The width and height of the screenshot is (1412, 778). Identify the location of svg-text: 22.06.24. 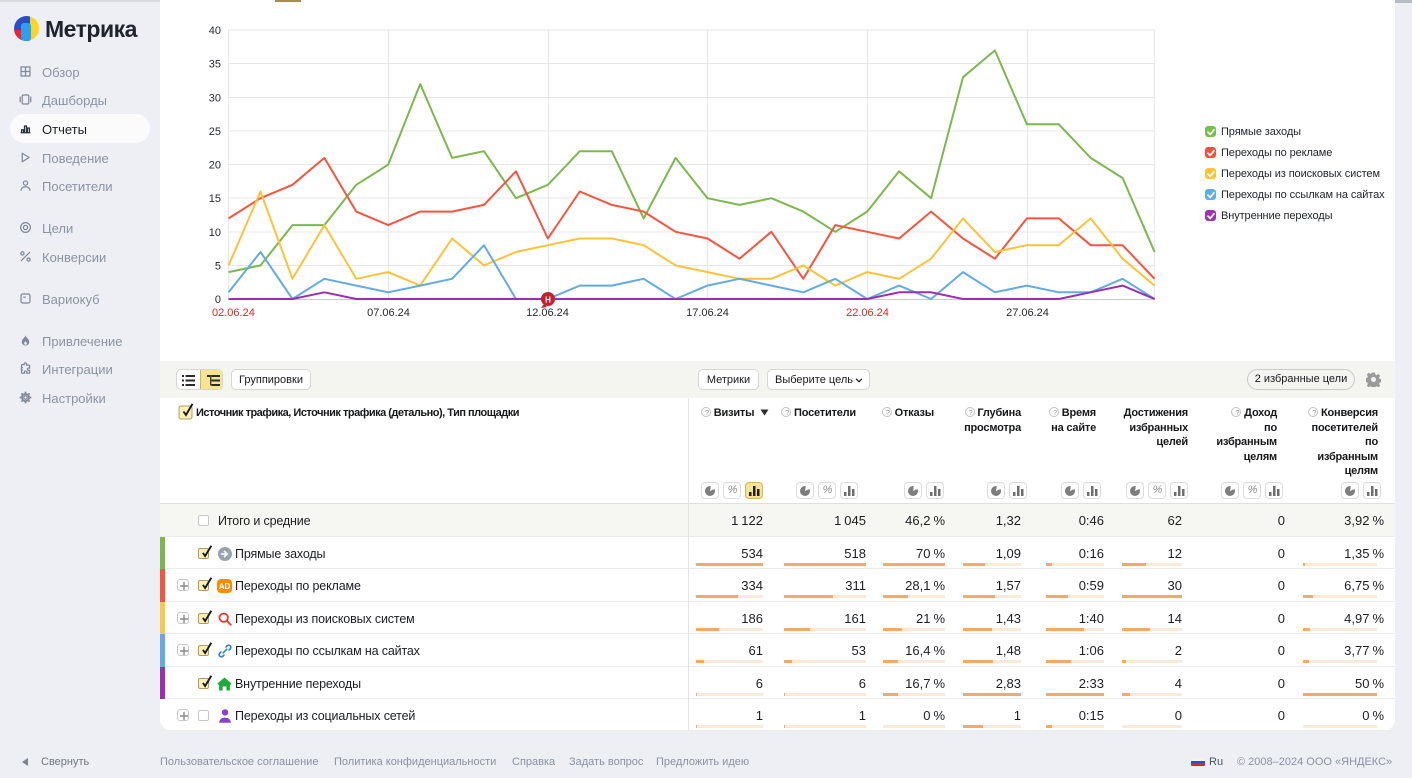
(867, 313).